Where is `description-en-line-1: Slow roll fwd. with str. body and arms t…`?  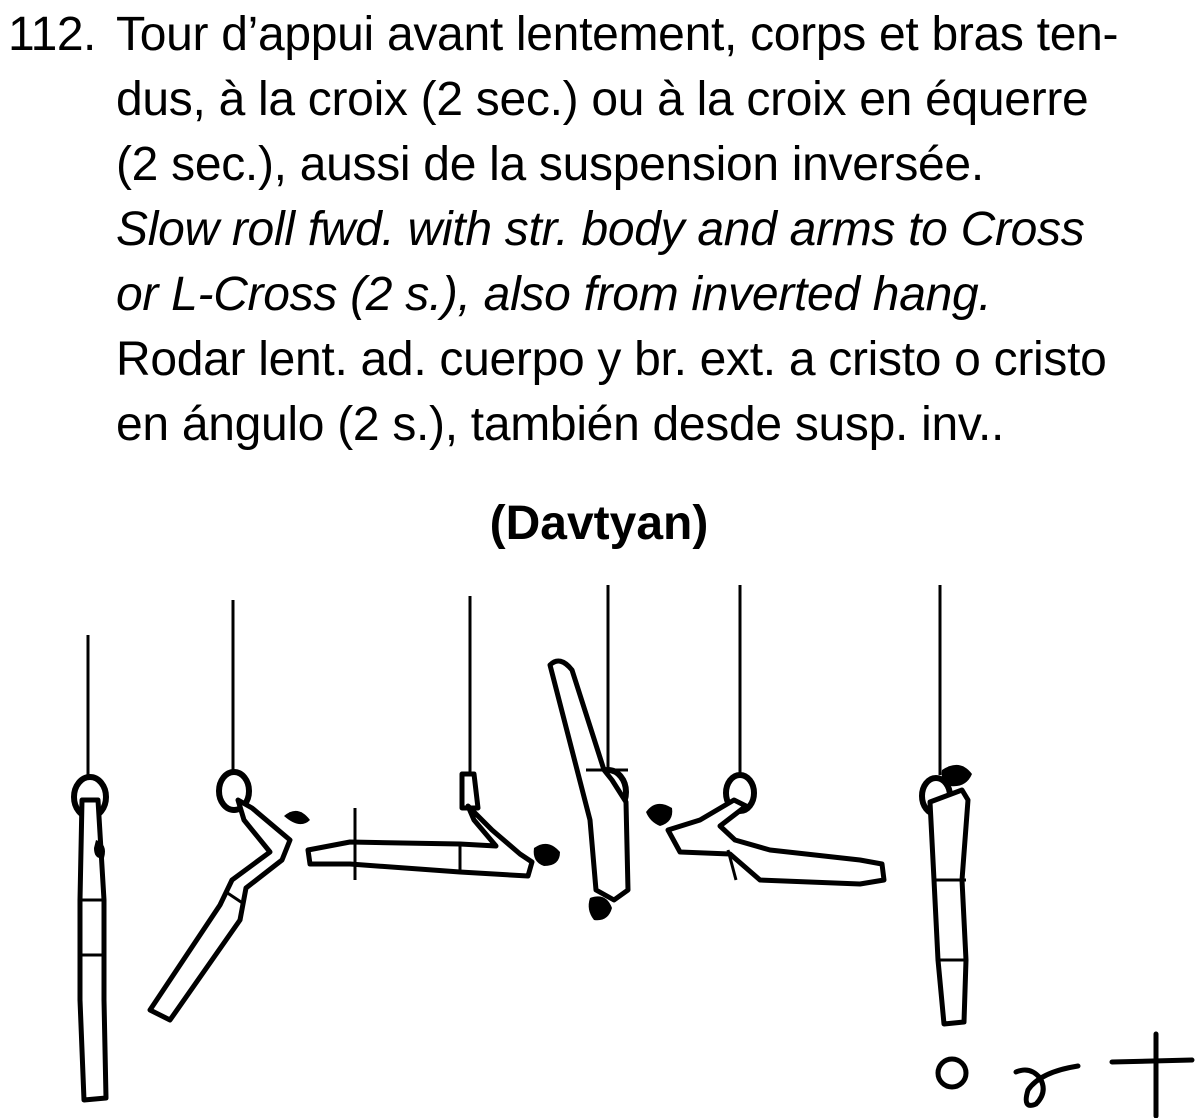 description-en-line-1: Slow roll fwd. with str. body and arms t… is located at coordinates (600, 229).